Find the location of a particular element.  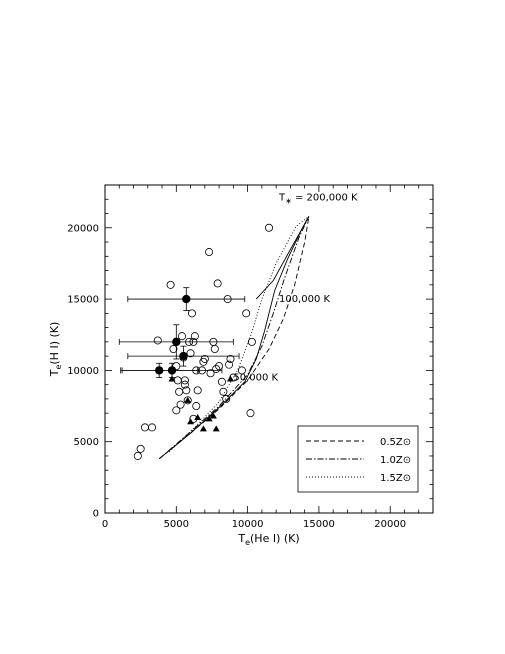

annotations: T∗ = 200,000 K 100,000 K 50,000 K is located at coordinates (295, 288).